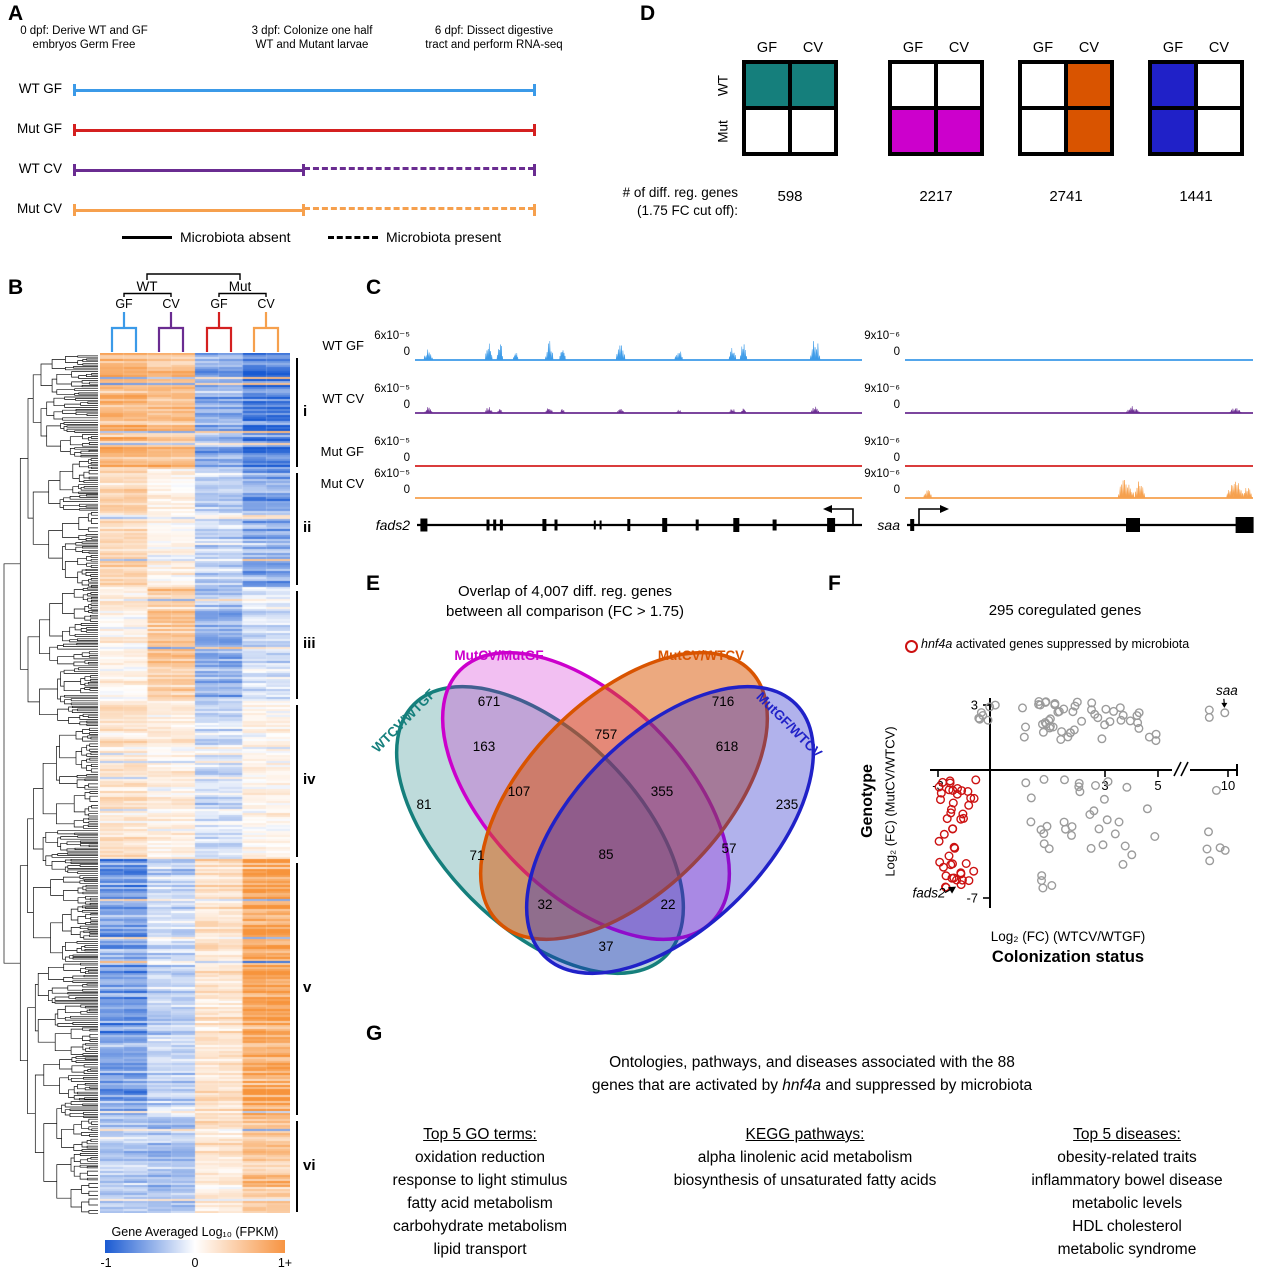 The image size is (1263, 1280). I want to click on f-legend-rest: activated genes suppressed by microbiota, so click(1071, 644).